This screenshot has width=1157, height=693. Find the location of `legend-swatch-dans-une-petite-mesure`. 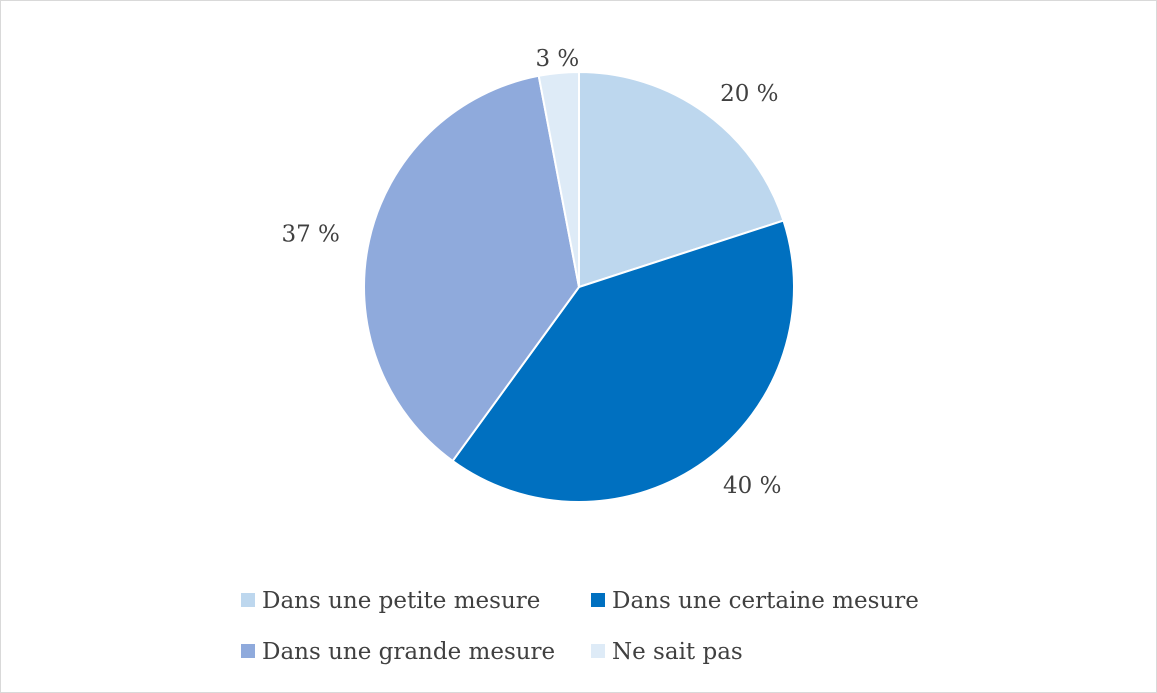

legend-swatch-dans-une-petite-mesure is located at coordinates (248, 600).